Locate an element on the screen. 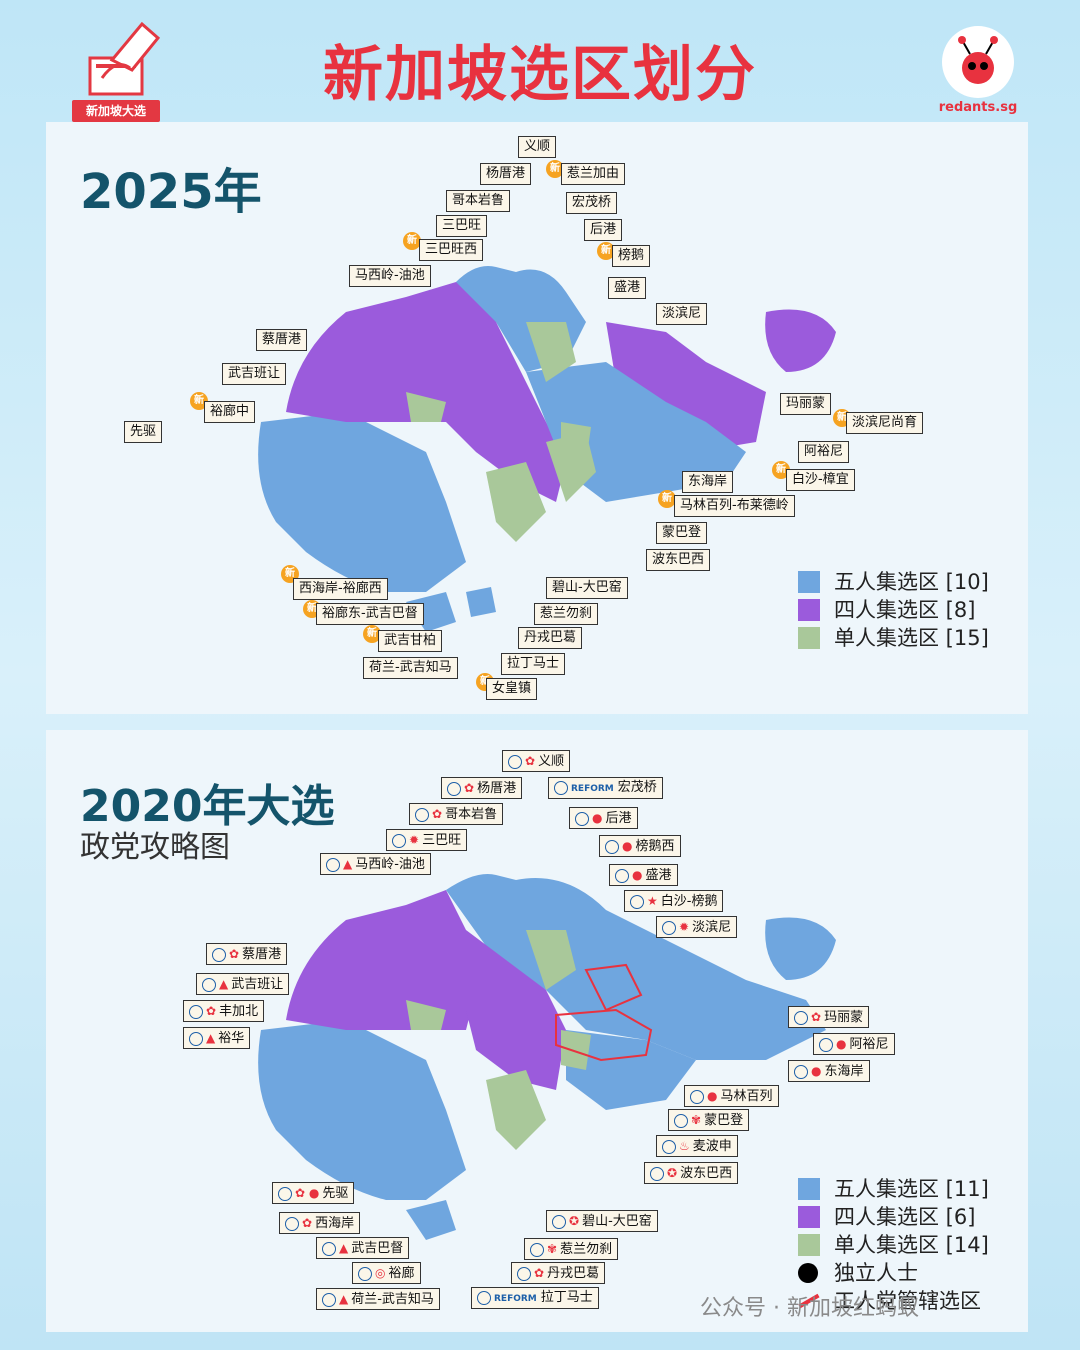 This screenshot has width=1080, height=1350. panel-subtitle: 政党攻略图 is located at coordinates (155, 847).